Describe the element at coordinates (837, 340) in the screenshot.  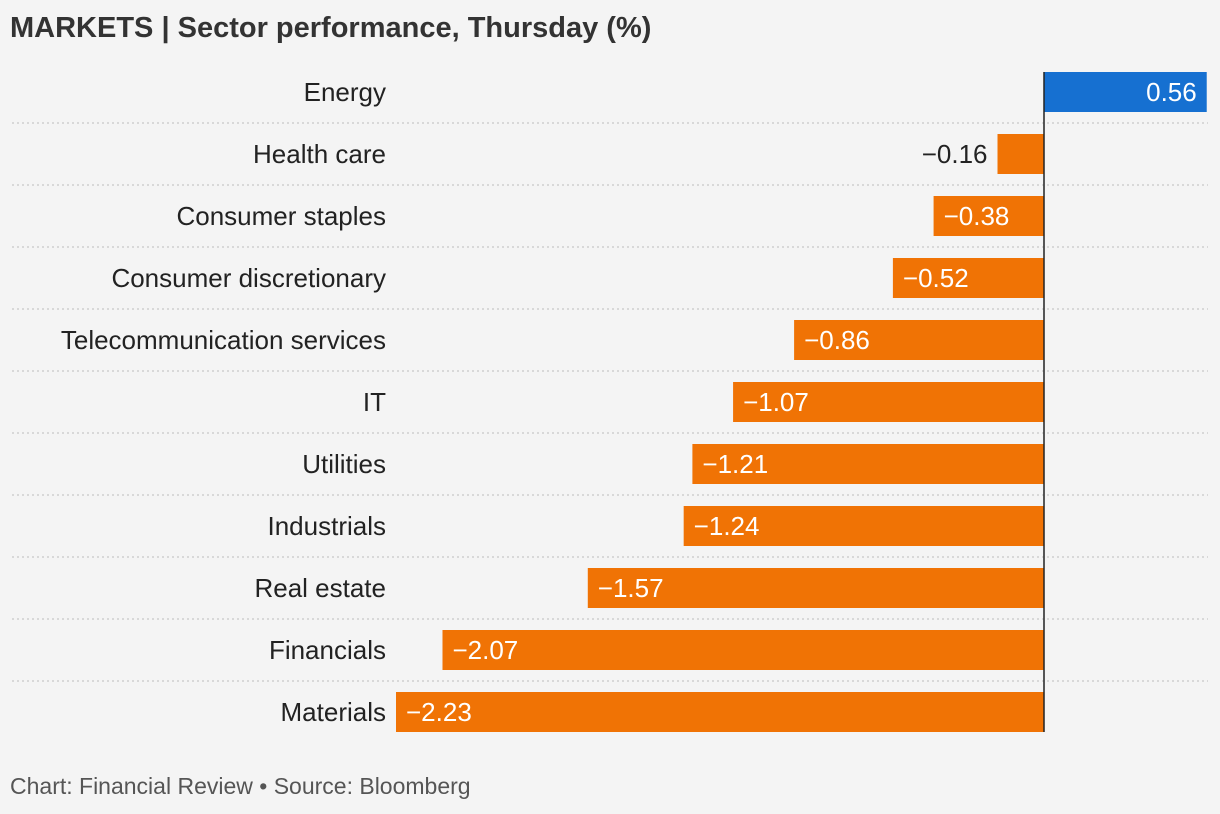
I see `data-label: −0.86` at that location.